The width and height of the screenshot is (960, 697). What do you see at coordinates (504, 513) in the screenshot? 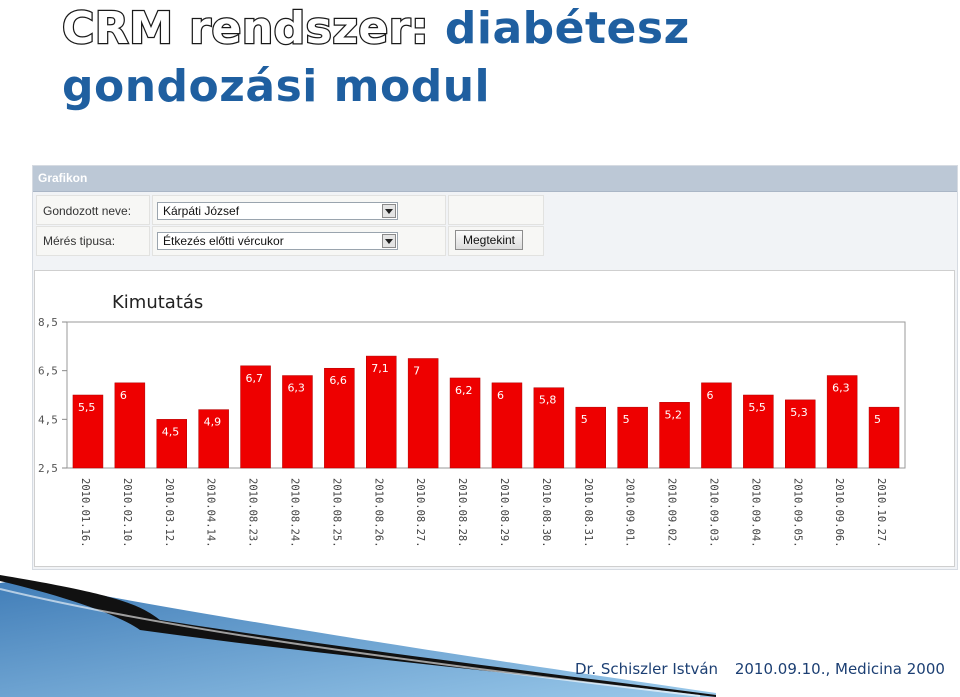
I see `x-tick-label: 2010.08.29.` at bounding box center [504, 513].